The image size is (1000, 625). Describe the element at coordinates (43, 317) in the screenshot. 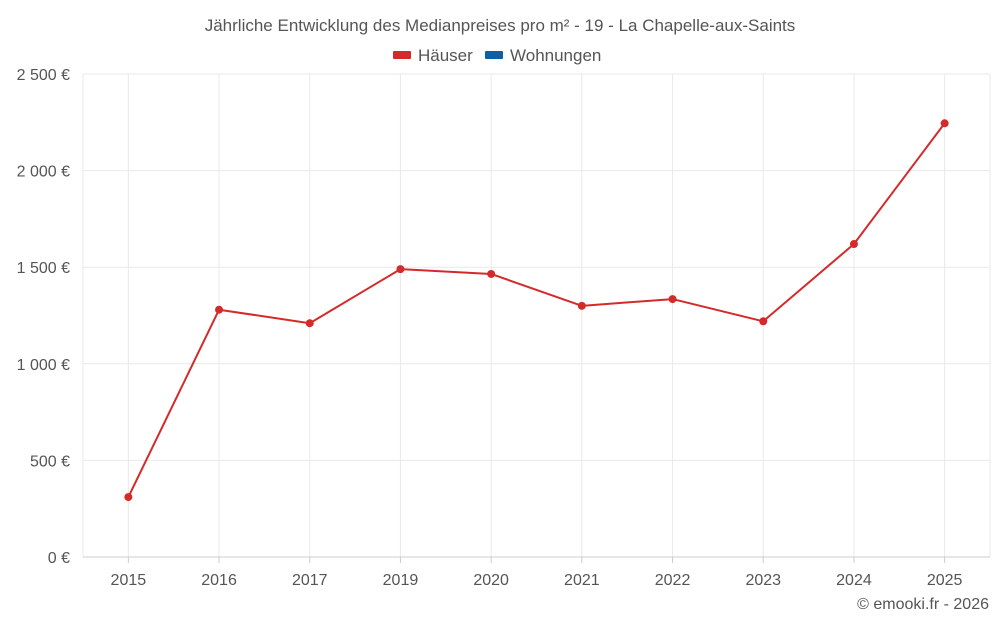

I see `y-axis-ticks: 0 € 500 € 1 000 € 1 500 € 2 000 € 2 500 €` at that location.